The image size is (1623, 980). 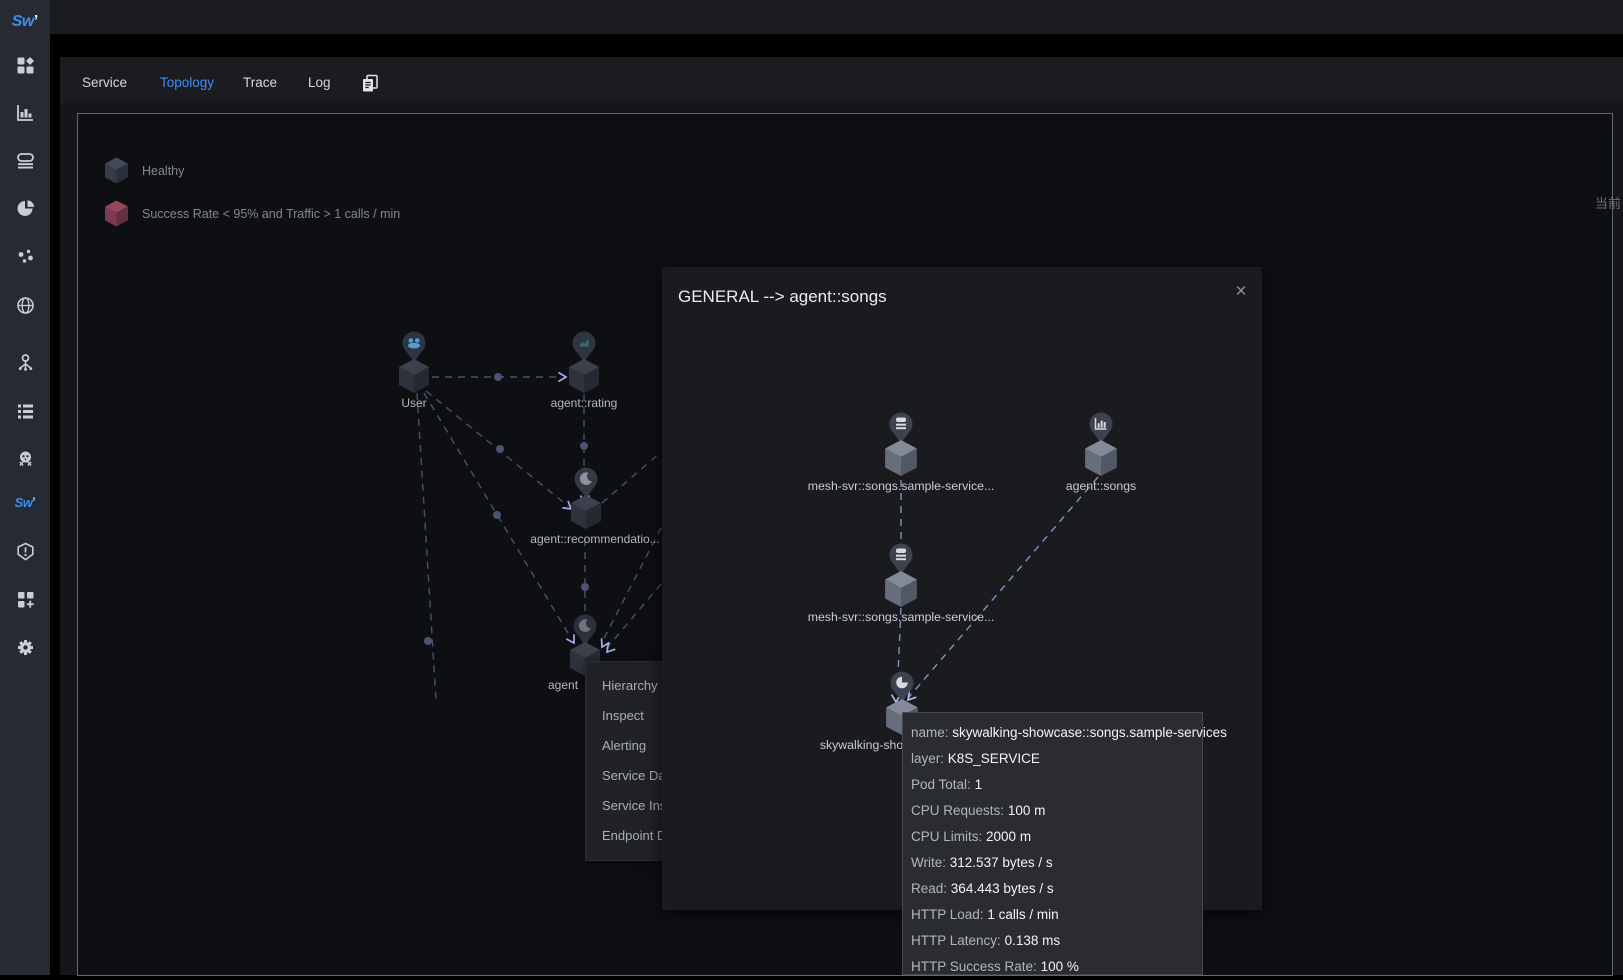 I want to click on node-agent-rating: agent::rating, so click(x=584, y=370).